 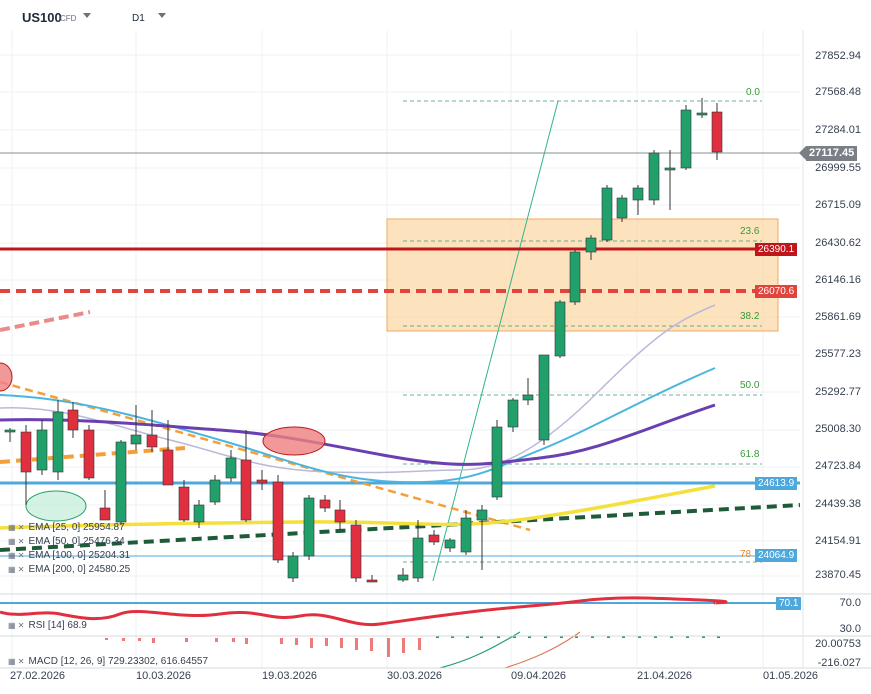 I want to click on macd-signal-line, so click(x=542, y=650).